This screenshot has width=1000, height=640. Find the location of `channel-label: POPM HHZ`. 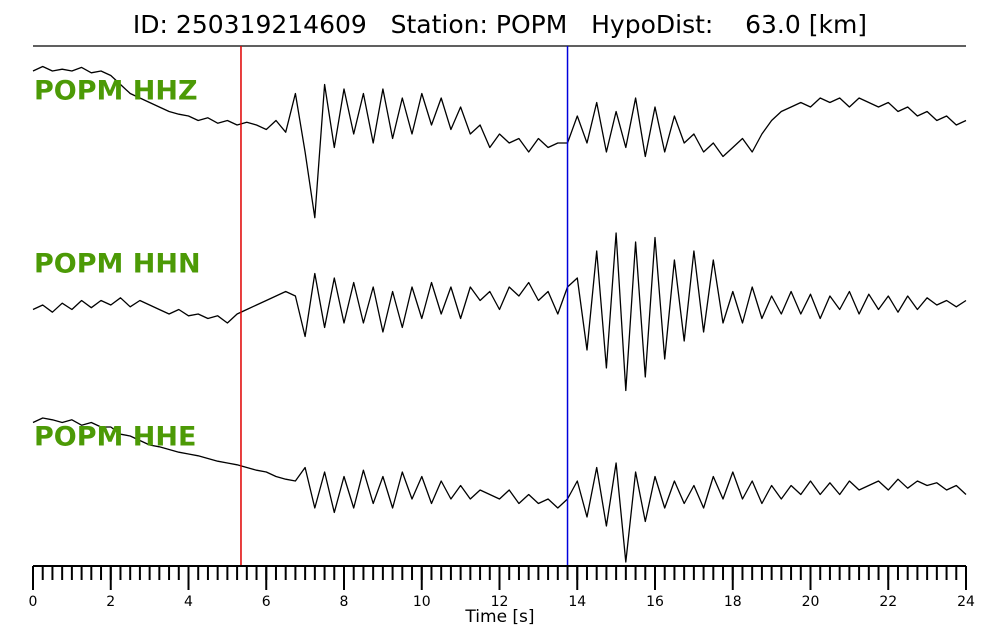

channel-label: POPM HHZ is located at coordinates (116, 91).